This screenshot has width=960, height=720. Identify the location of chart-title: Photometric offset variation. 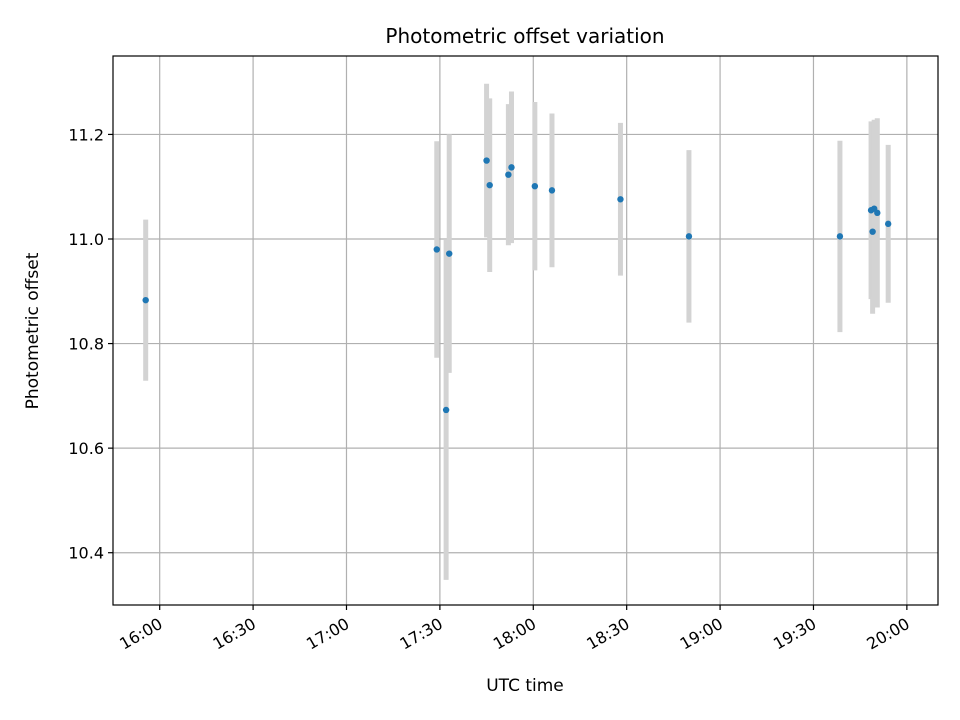
(524, 36).